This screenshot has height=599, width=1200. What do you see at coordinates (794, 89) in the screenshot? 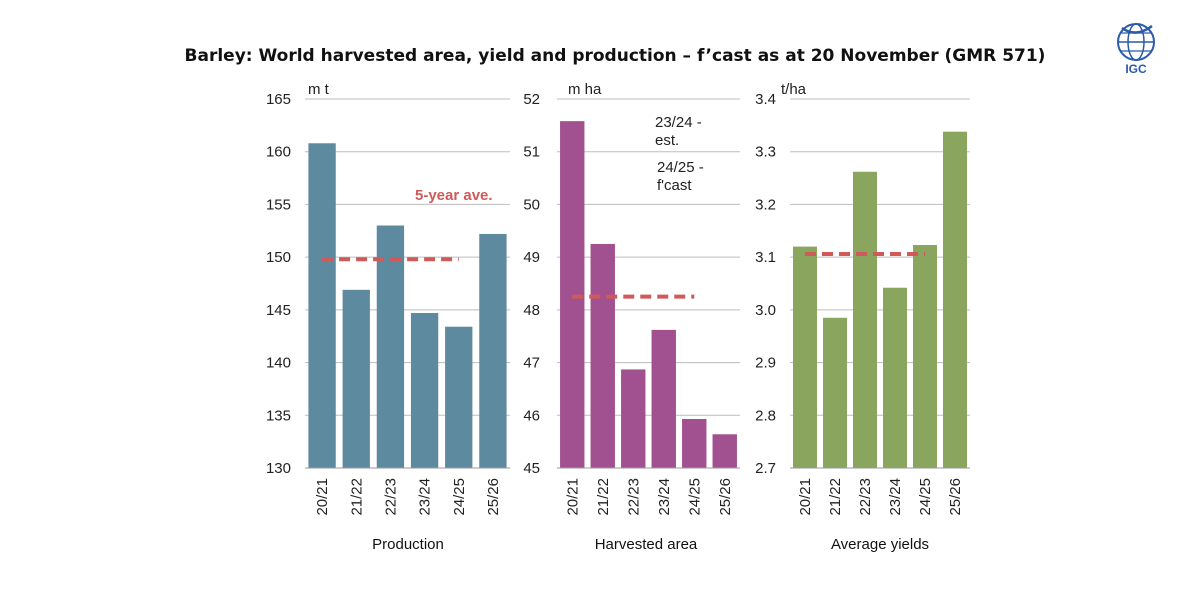
I see `average_yields-unit-label: t/ha` at bounding box center [794, 89].